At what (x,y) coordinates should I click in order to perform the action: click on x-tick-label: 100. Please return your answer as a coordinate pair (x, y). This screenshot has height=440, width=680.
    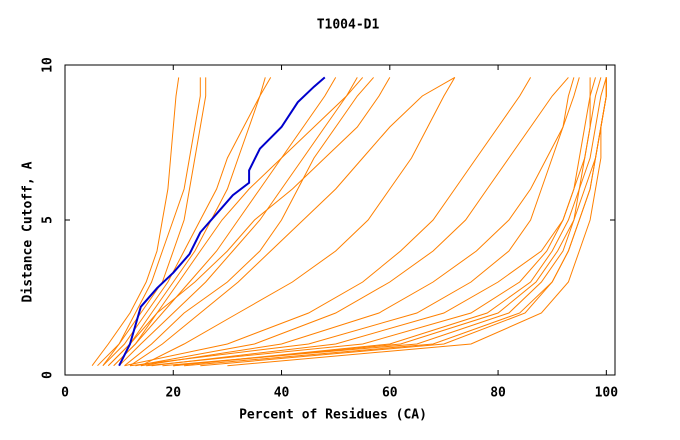
    Looking at the image, I should click on (607, 393).